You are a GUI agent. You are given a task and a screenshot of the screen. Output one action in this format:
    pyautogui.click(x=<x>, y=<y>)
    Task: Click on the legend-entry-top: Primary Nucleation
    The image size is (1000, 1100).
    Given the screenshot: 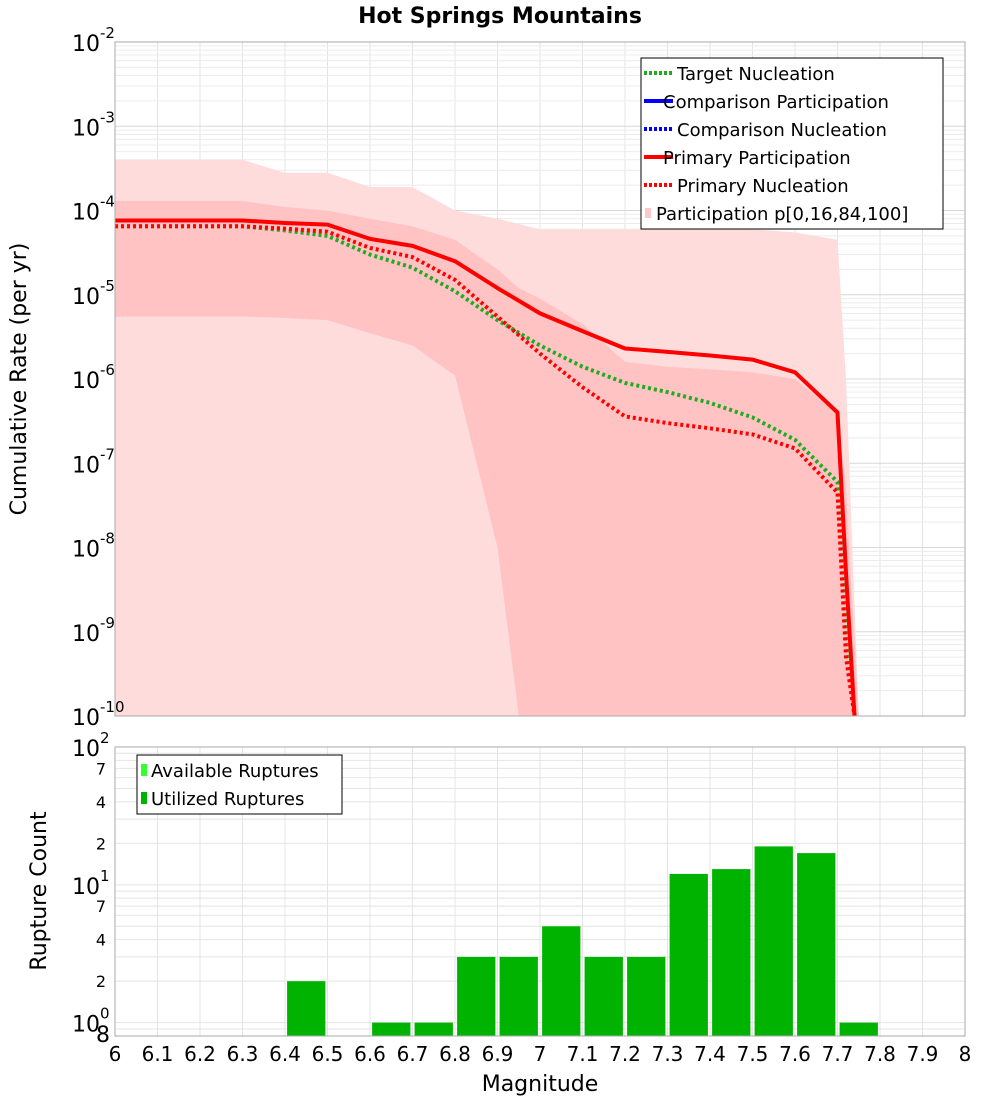 What is the action you would take?
    pyautogui.click(x=763, y=186)
    